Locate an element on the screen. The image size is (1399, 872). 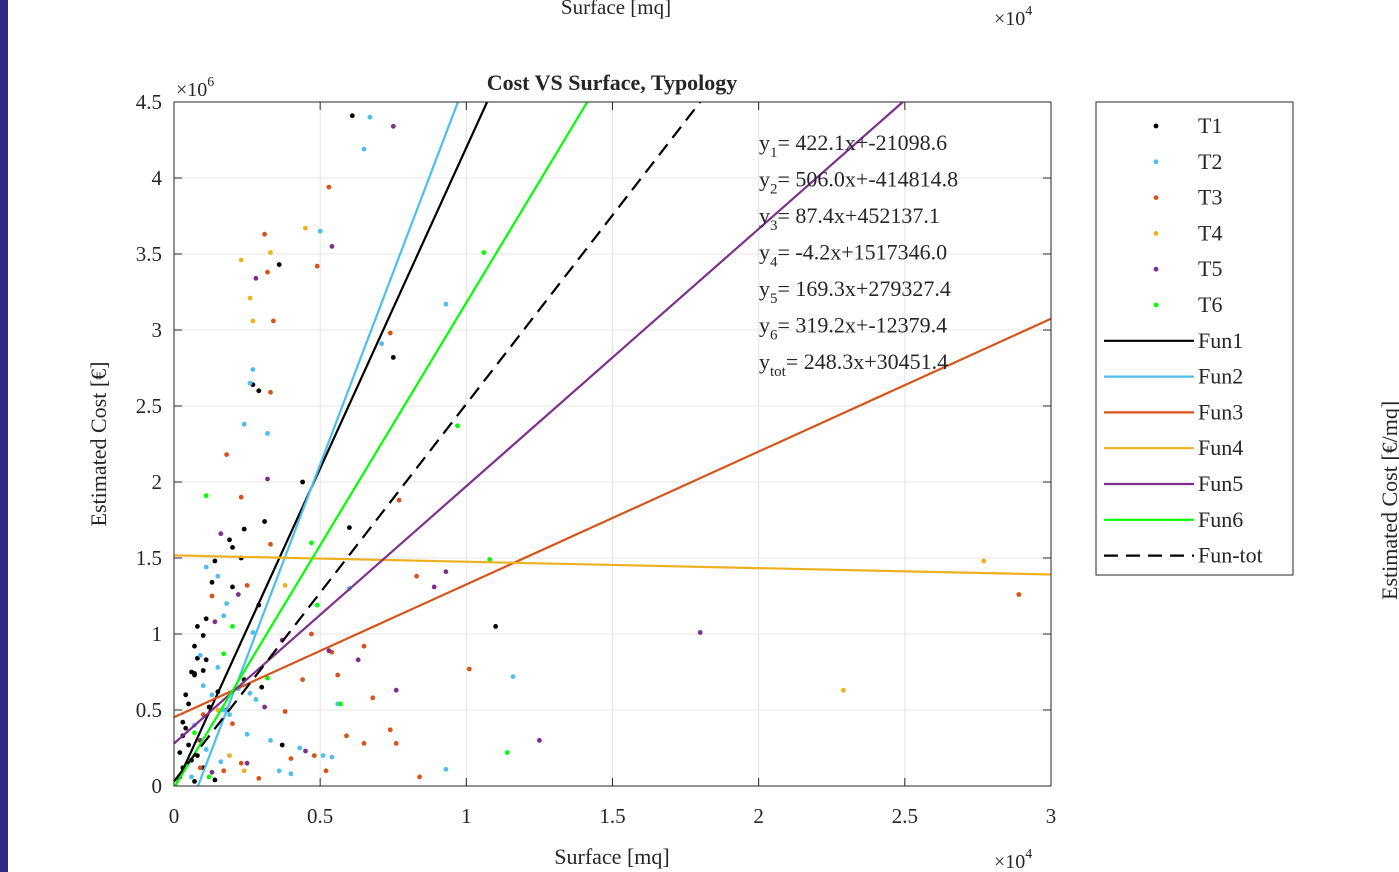
legend-marker-t1 is located at coordinates (1156, 126).